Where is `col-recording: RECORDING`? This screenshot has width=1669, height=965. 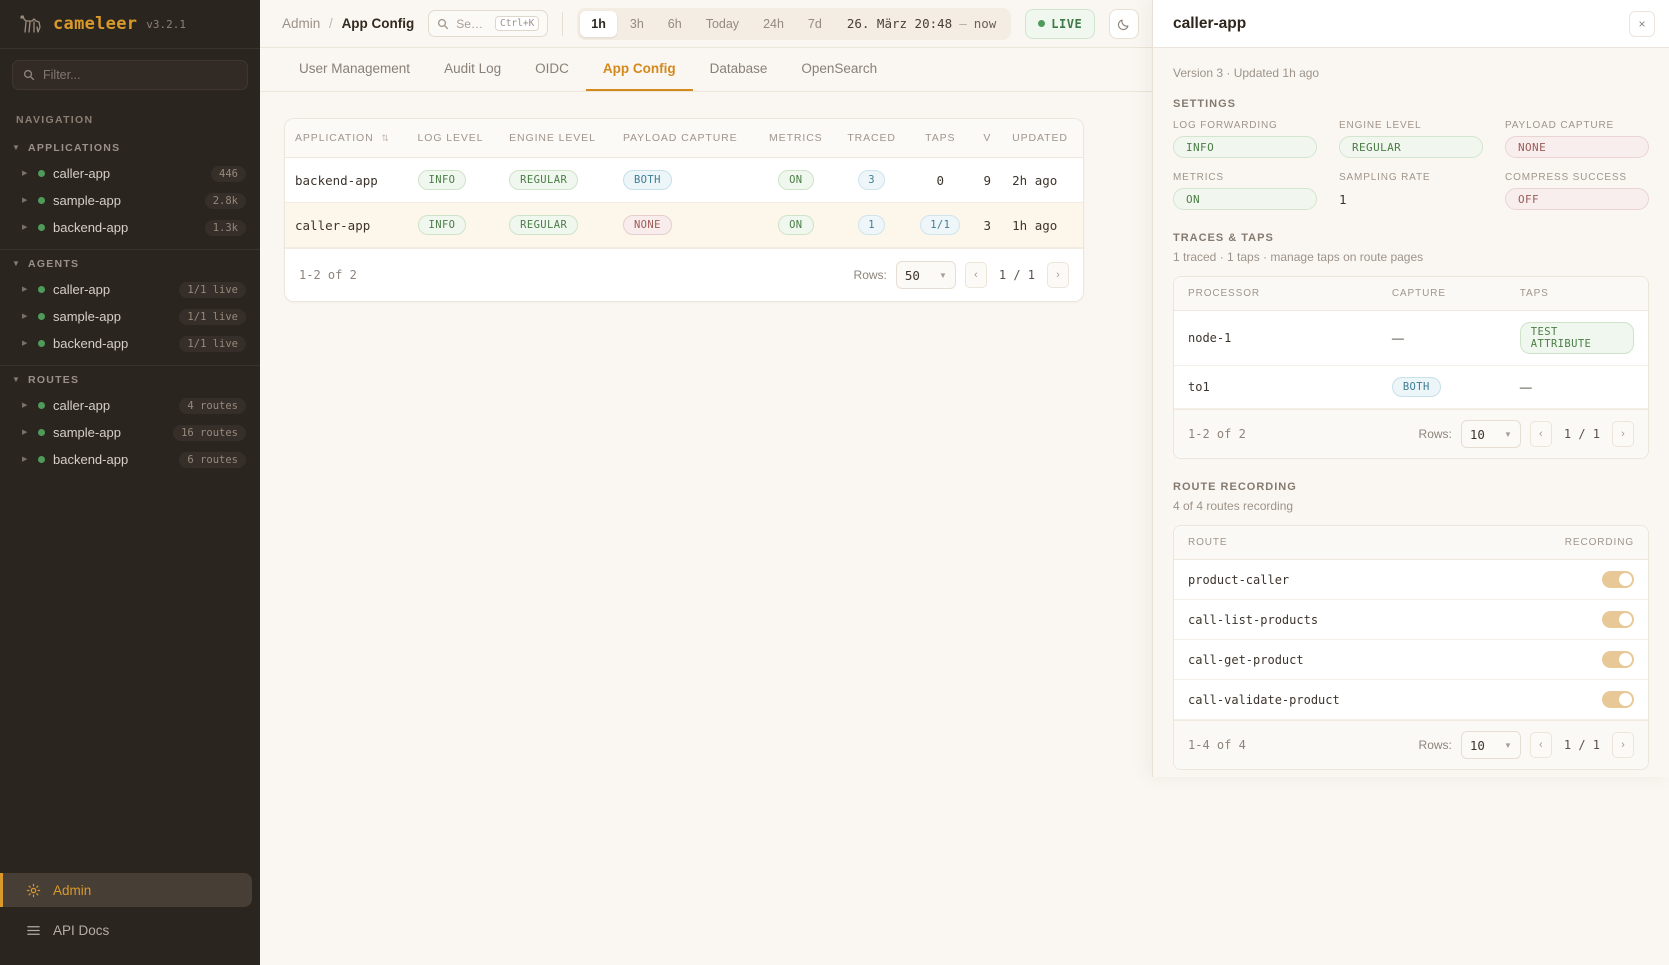
col-recording: RECORDING is located at coordinates (1564, 543).